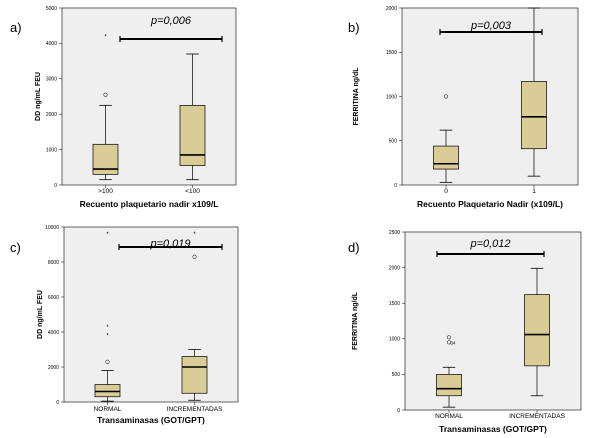  I want to click on outlier-label: 34, so click(453, 342).